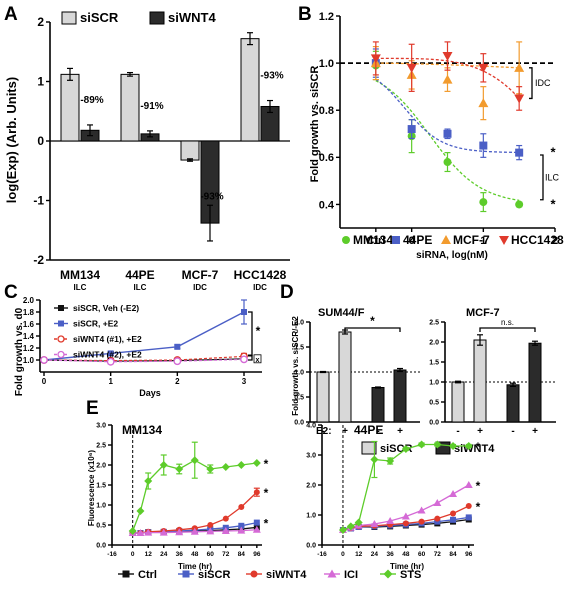 The width and height of the screenshot is (567, 590). I want to click on e-sub2-ytick-label: 1.0, so click(311, 515).